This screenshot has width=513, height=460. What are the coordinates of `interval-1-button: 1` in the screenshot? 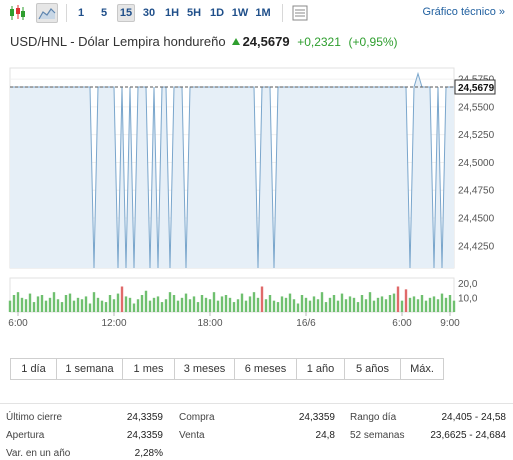 It's located at (81, 13).